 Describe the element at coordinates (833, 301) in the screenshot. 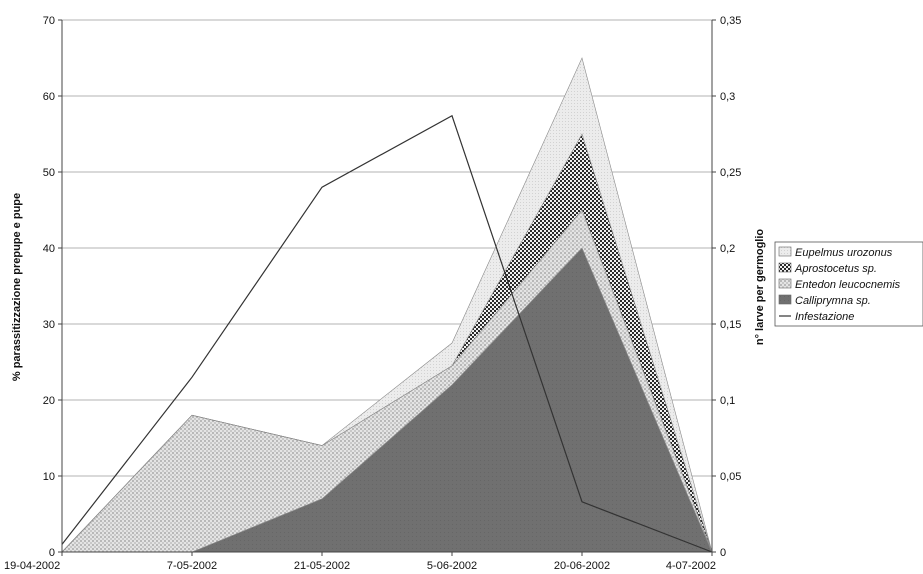

I see `legend-label-calliprymna-sp: Calliprymna sp.` at that location.